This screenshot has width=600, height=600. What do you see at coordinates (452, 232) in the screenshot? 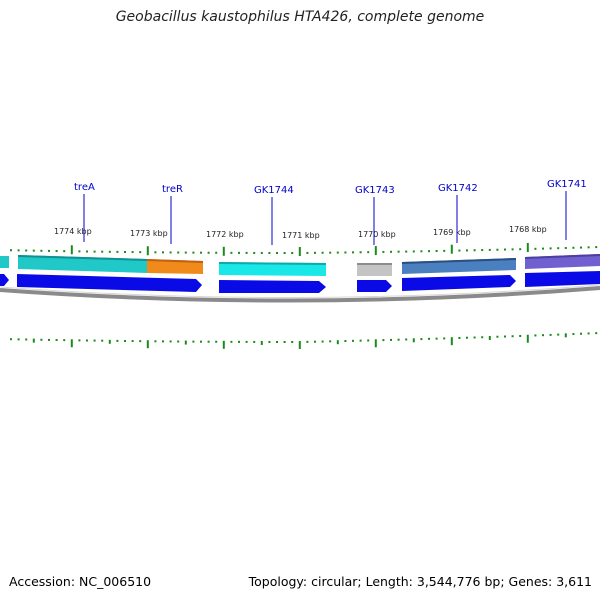
I see `ruler-label-1769: 1769 kbp` at bounding box center [452, 232].